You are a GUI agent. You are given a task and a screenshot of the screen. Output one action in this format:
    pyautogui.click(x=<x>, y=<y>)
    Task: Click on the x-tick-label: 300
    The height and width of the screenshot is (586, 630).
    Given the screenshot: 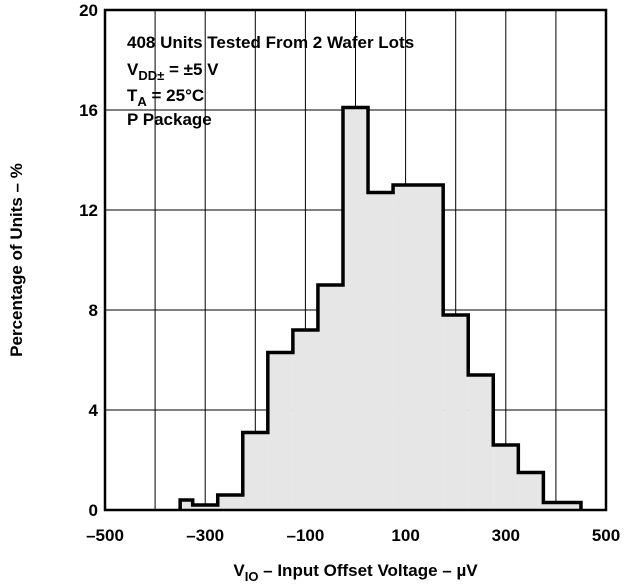 What is the action you would take?
    pyautogui.click(x=506, y=535)
    